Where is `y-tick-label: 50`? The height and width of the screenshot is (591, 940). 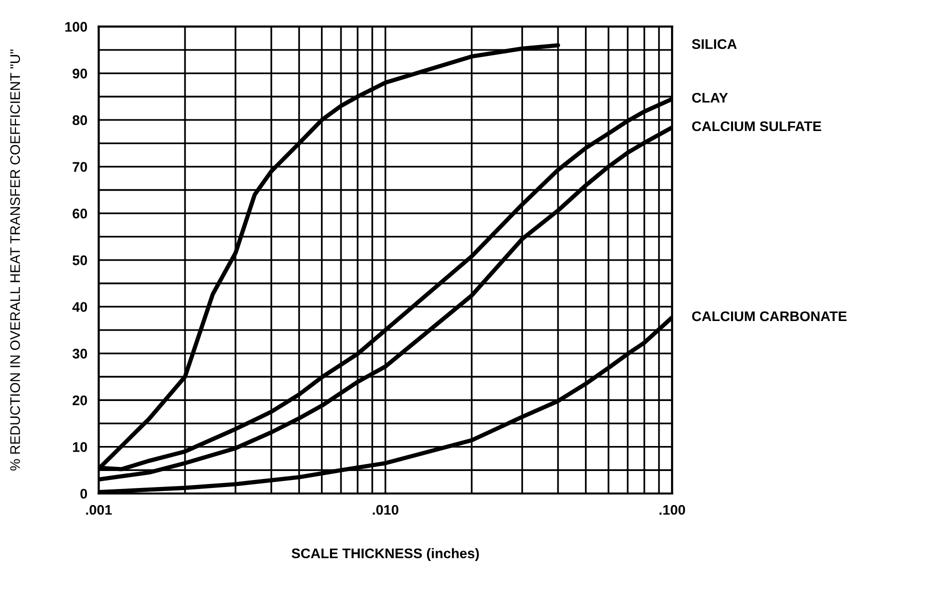
y-tick-label: 50 is located at coordinates (80, 260).